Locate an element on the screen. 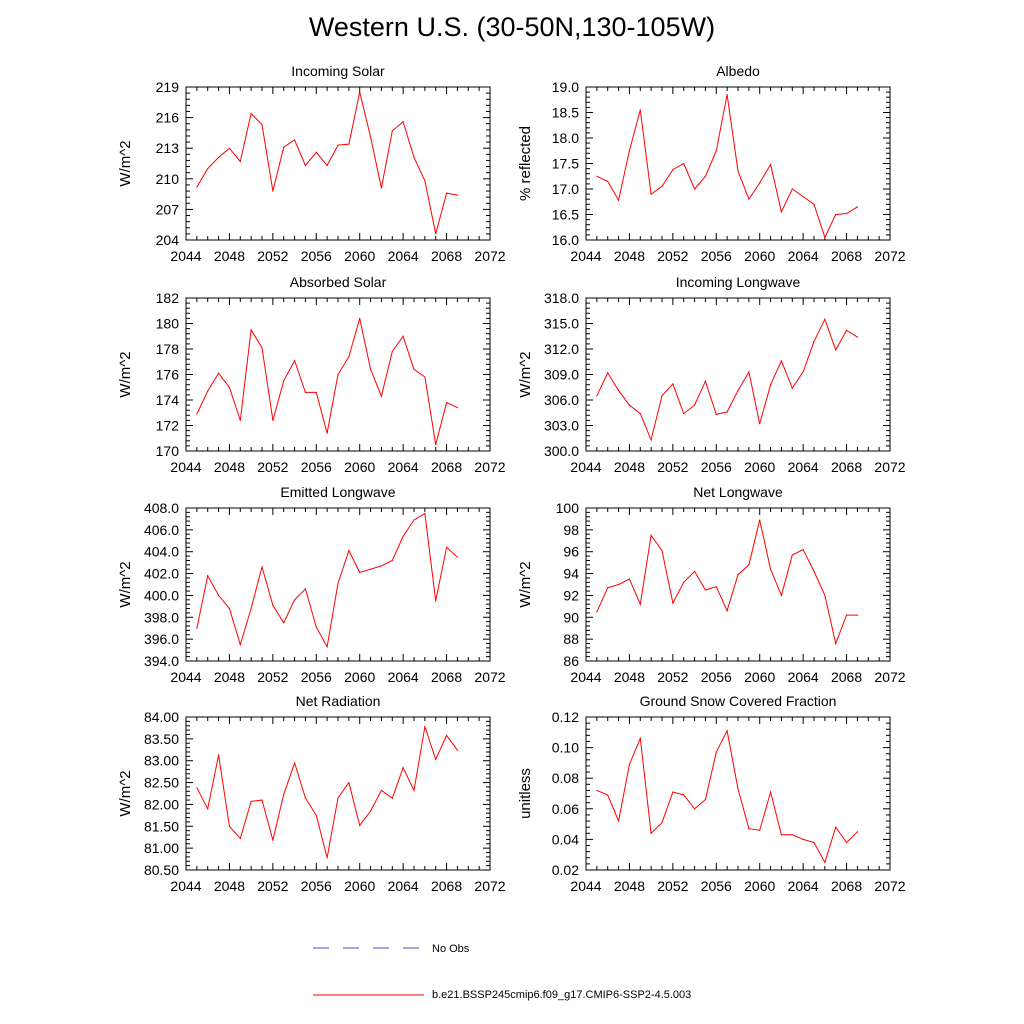 The image size is (1024, 1024). y-tick-label: 204 is located at coordinates (168, 240).